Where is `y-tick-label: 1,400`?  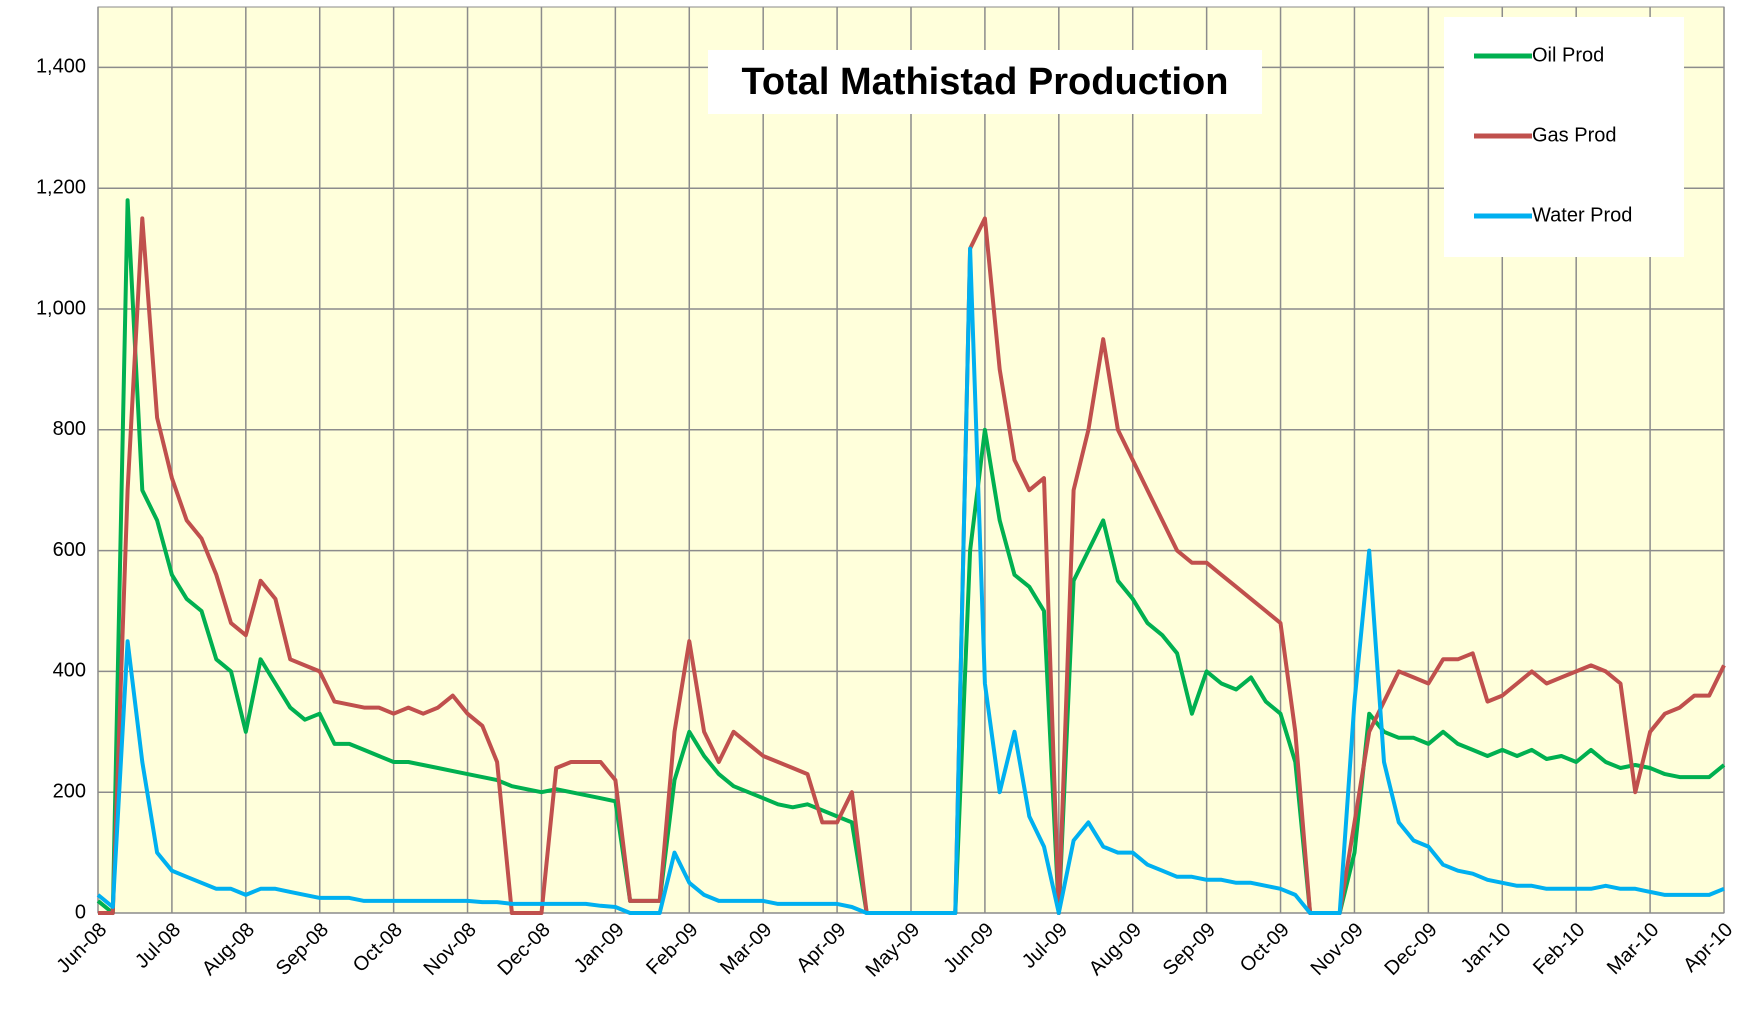
y-tick-label: 1,400 is located at coordinates (61, 67).